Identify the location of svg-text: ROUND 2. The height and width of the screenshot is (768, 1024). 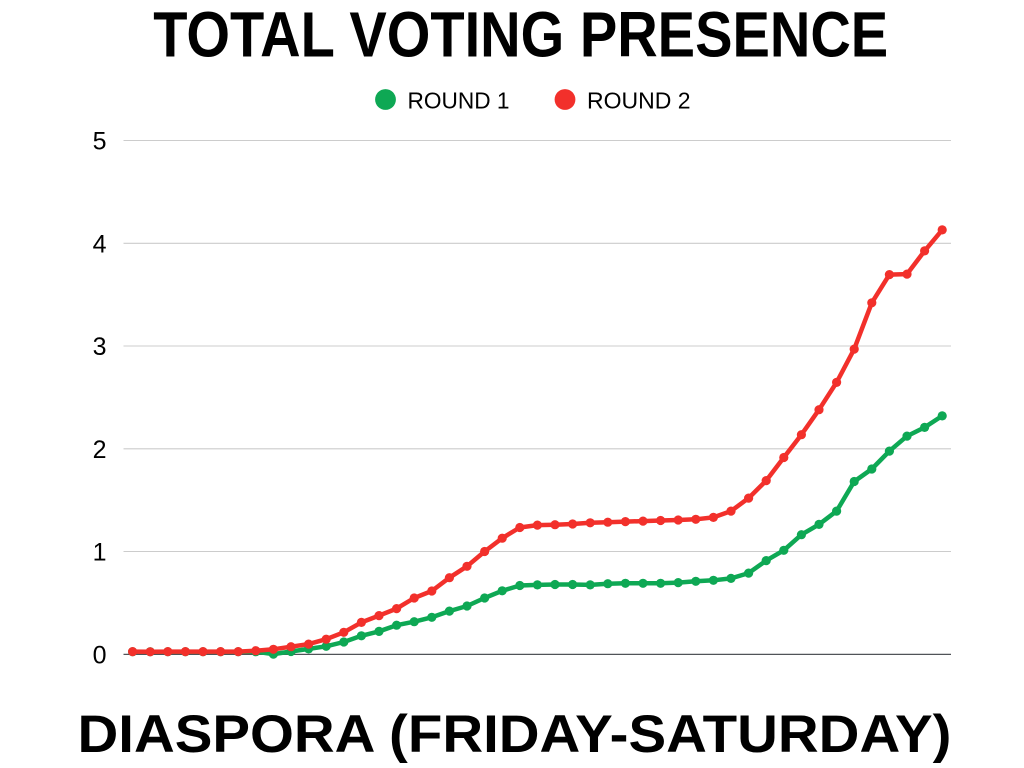
(639, 100).